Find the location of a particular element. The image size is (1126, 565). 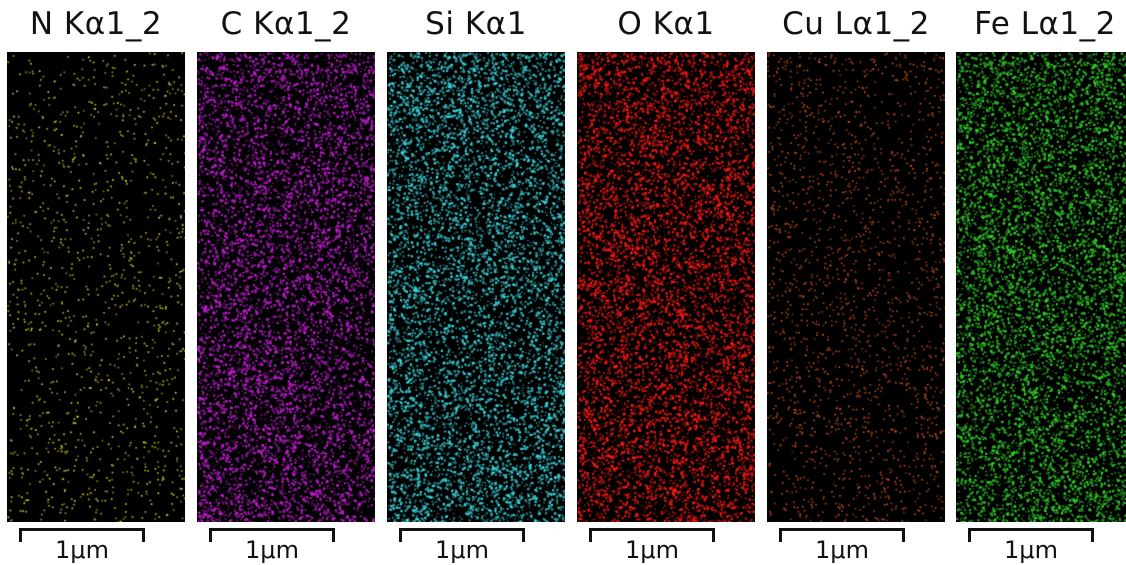

element-map-si is located at coordinates (476, 287).